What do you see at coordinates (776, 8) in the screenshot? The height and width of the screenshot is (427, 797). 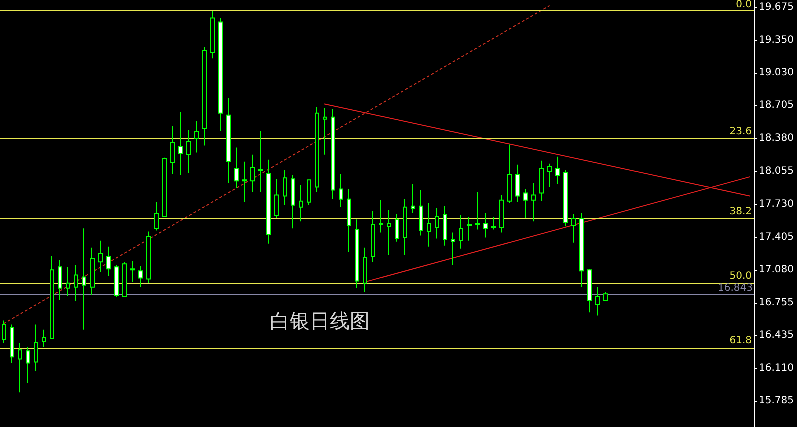 I see `y-tick-label: 19.675` at bounding box center [776, 8].